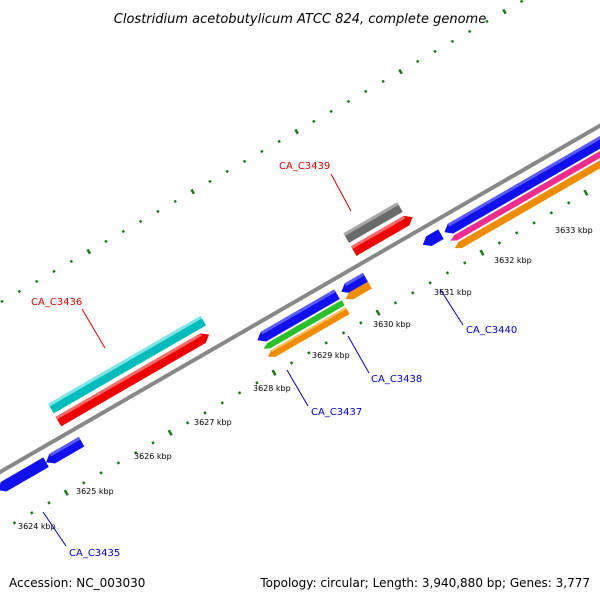  Describe the element at coordinates (451, 307) in the screenshot. I see `leader-line-ca-c3440` at that location.